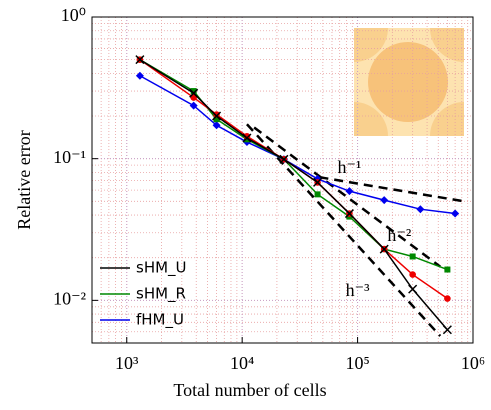 Image resolution: width=491 pixels, height=410 pixels. What do you see at coordinates (358, 290) in the screenshot?
I see `slope-label: h⁻³` at bounding box center [358, 290].